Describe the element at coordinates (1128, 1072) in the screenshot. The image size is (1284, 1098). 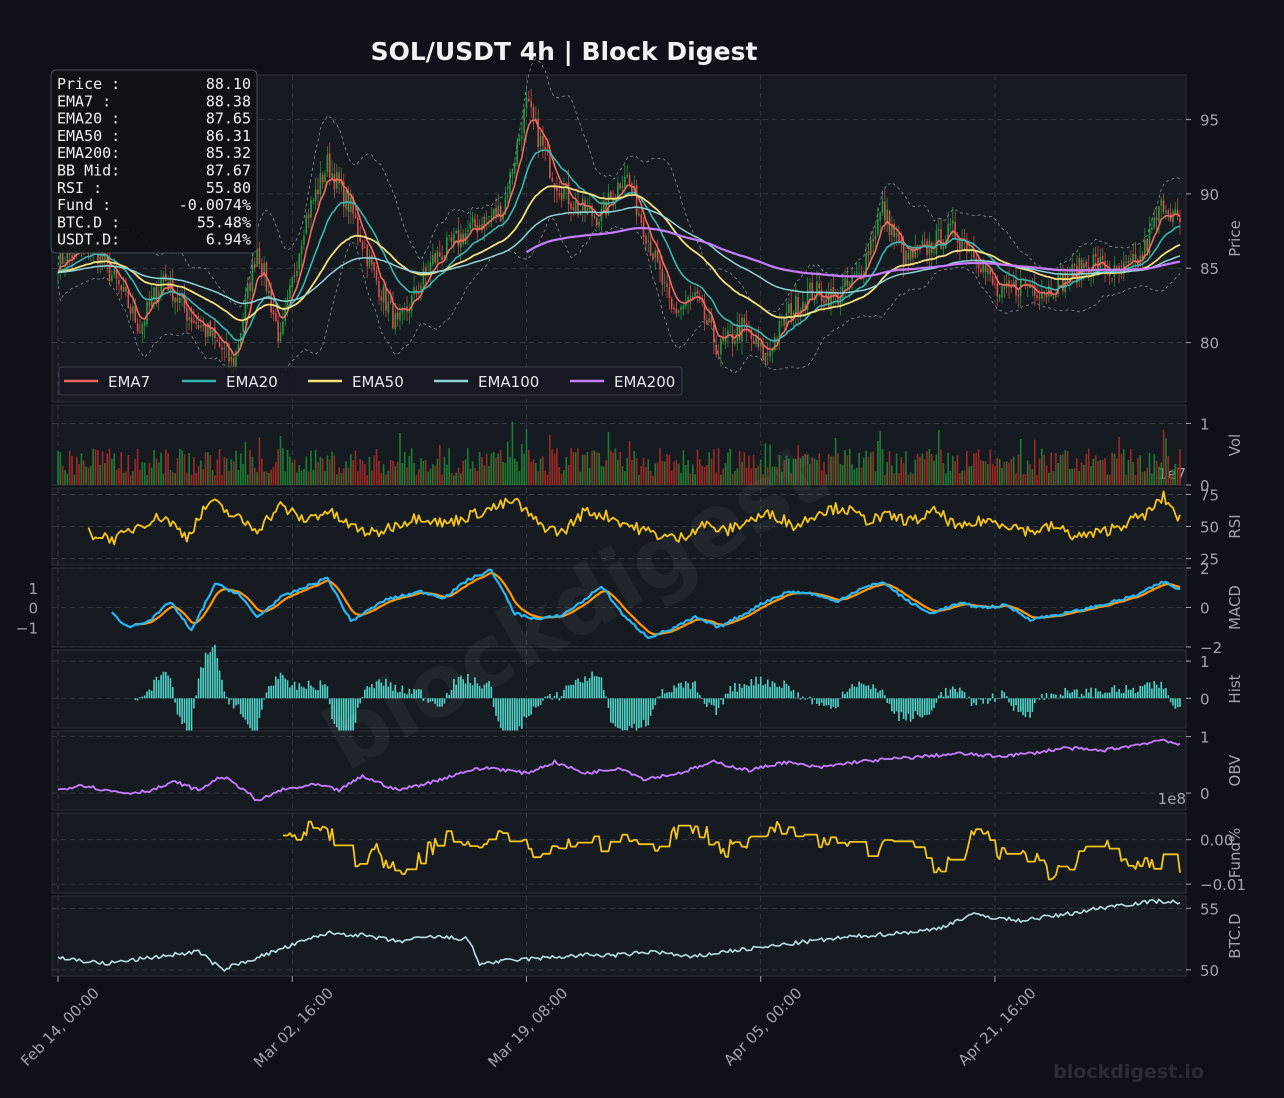
I see `footer-brand: blockdigest.io` at that location.